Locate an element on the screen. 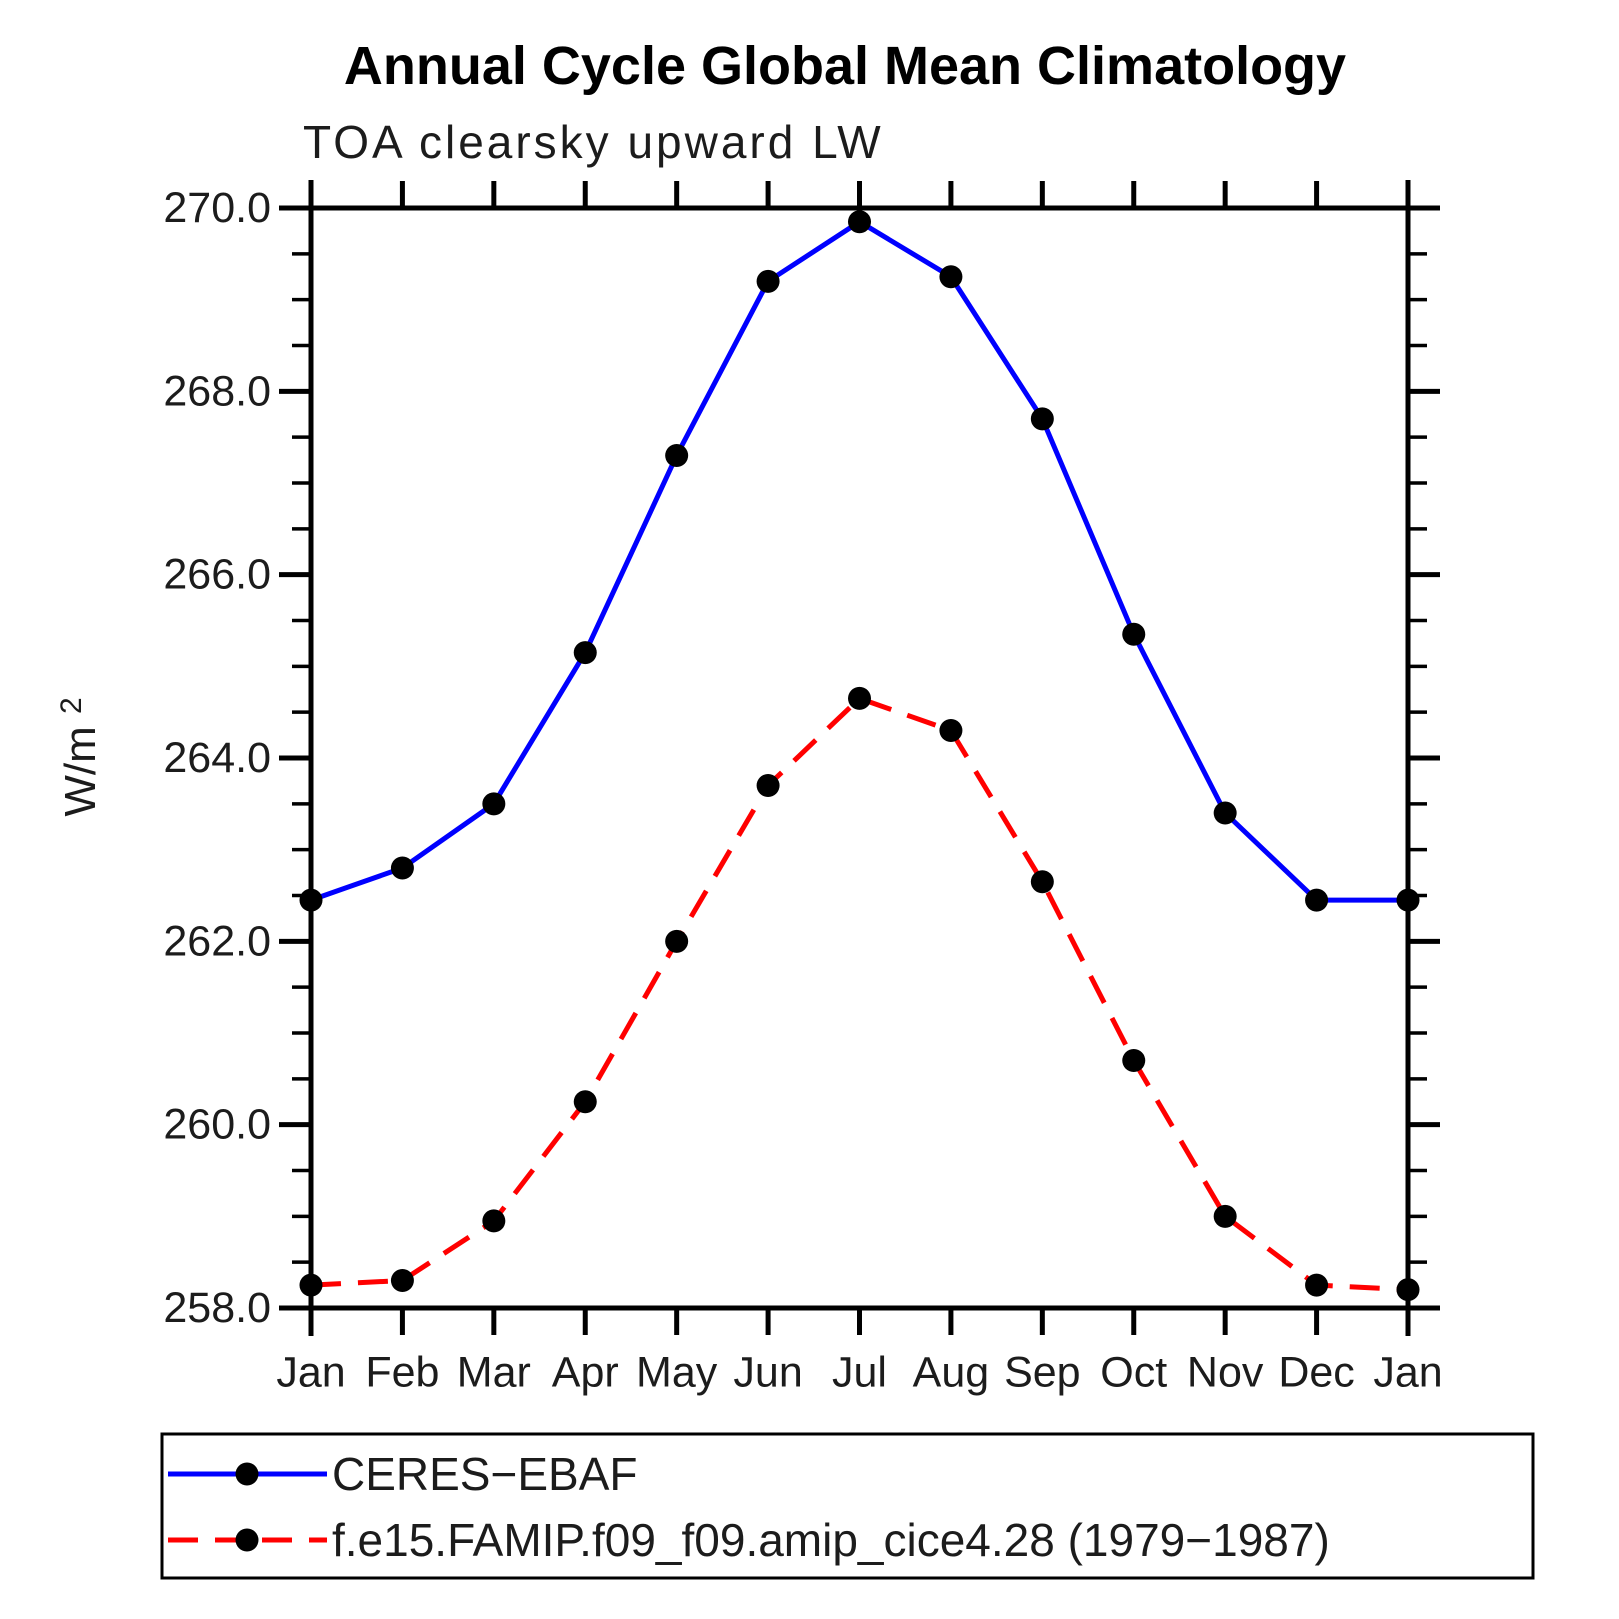  y-tick-label: 266.0 is located at coordinates (217, 575).